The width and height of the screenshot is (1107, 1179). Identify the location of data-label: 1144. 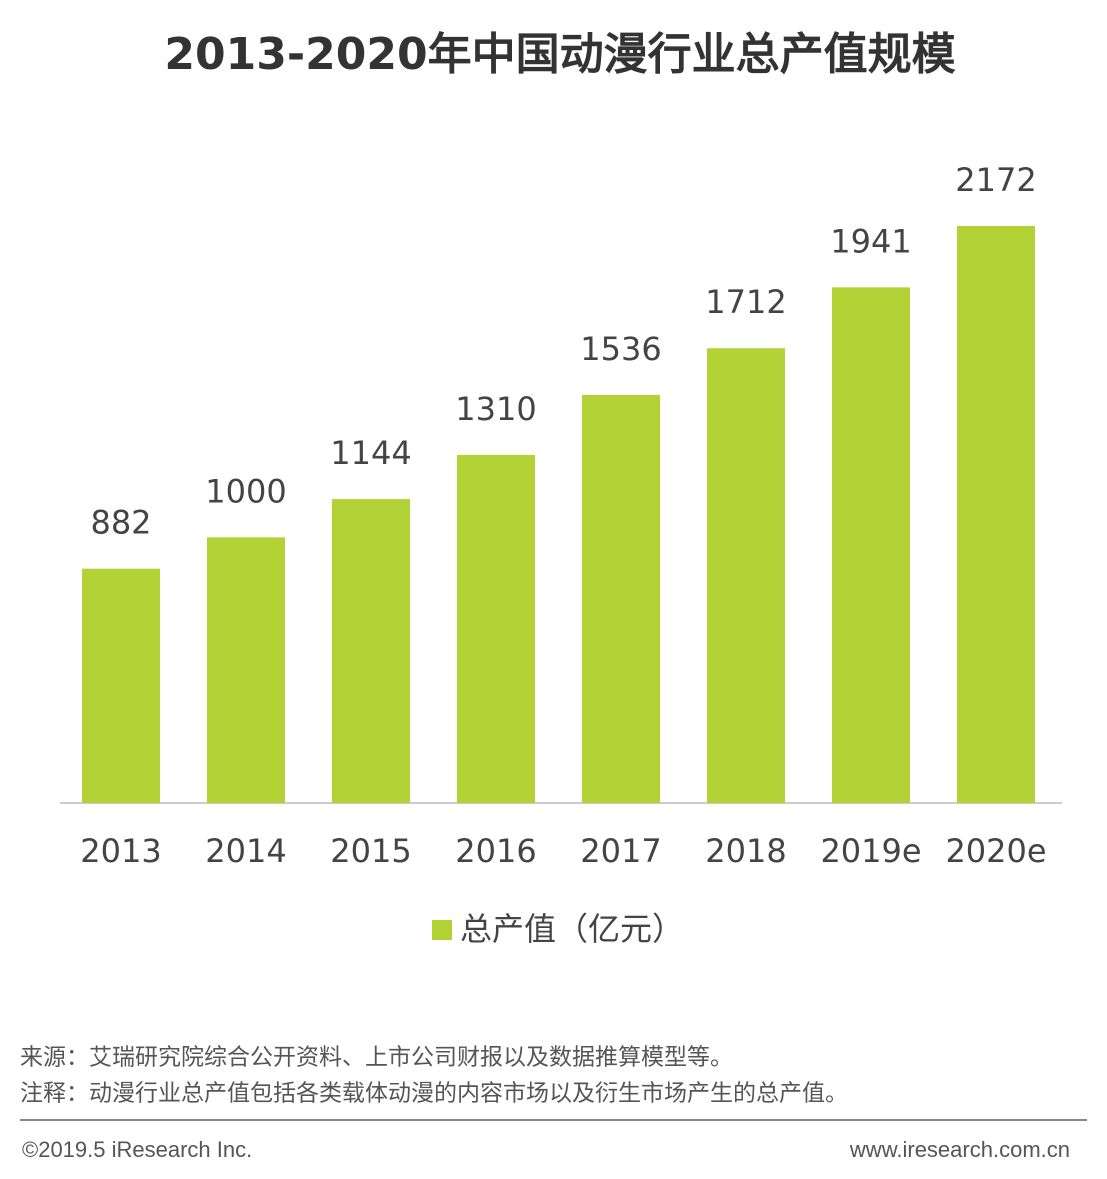
(370, 453).